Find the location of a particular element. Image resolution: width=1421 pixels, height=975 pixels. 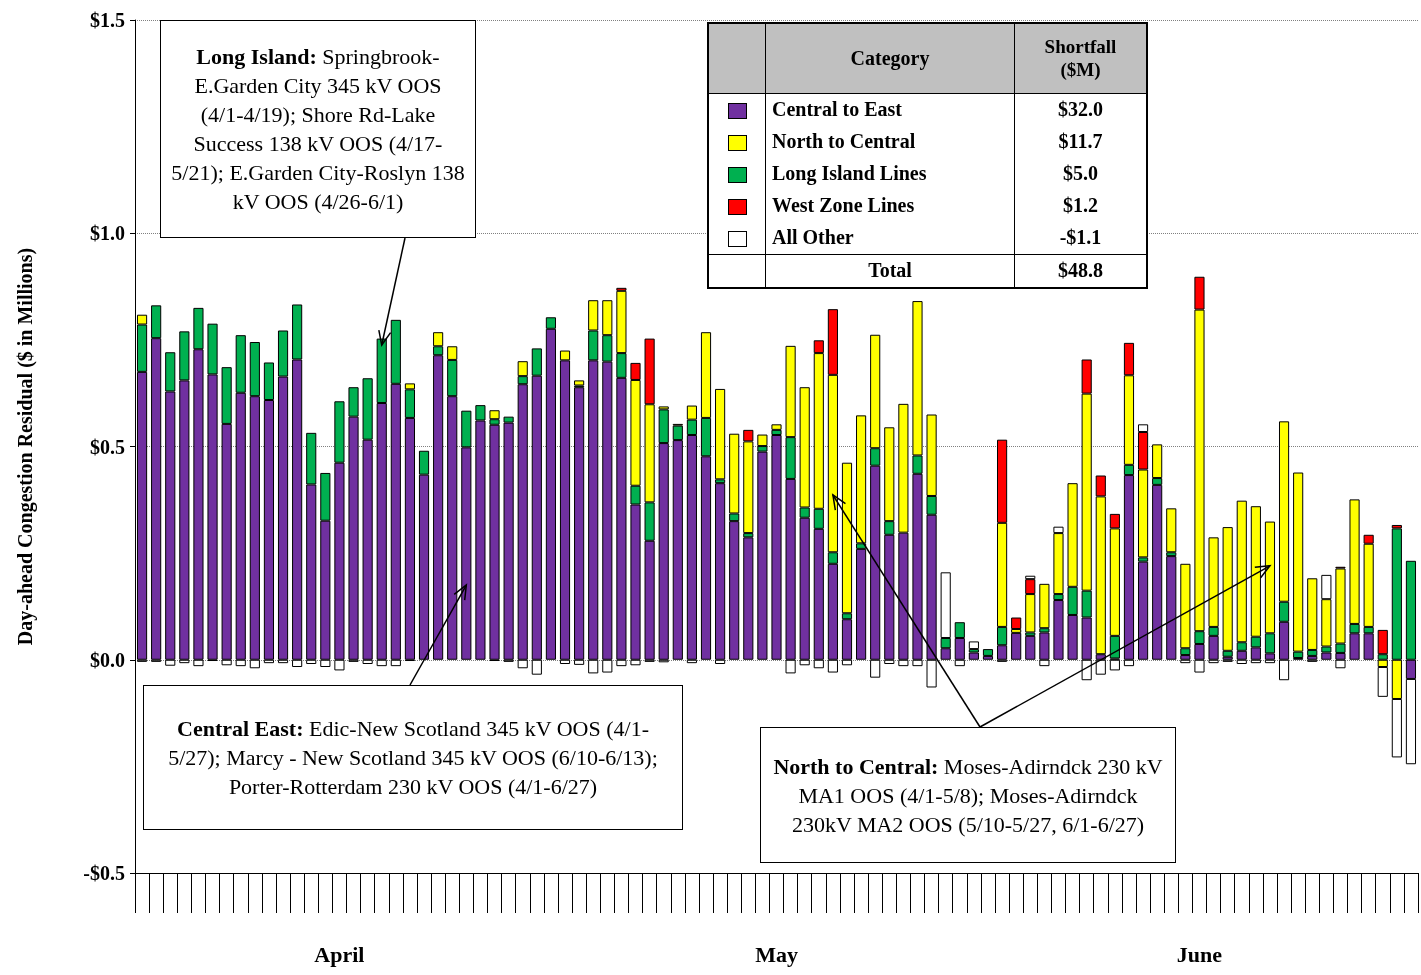

x-tick-label: June is located at coordinates (1199, 954).